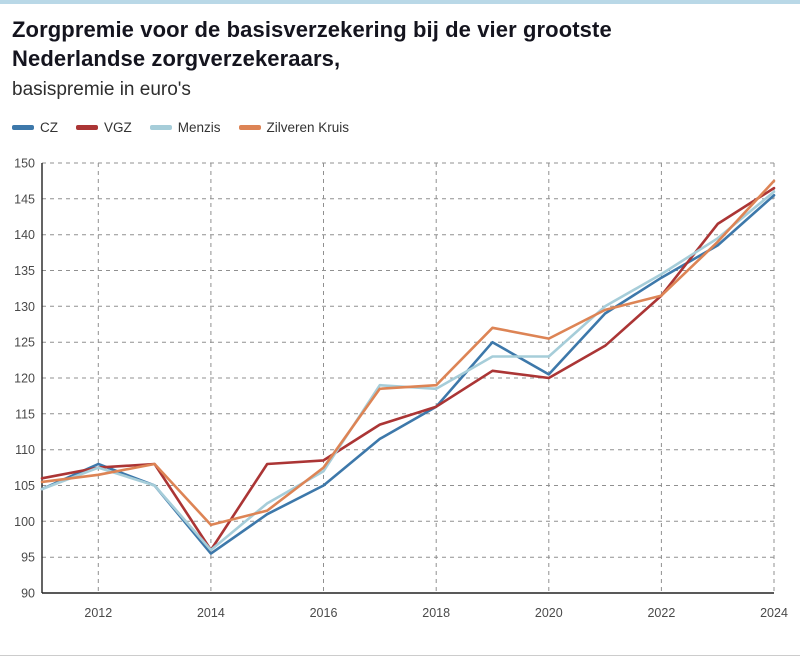 This screenshot has width=800, height=656. Describe the element at coordinates (28, 558) in the screenshot. I see `y-tick-label-95: 95` at that location.